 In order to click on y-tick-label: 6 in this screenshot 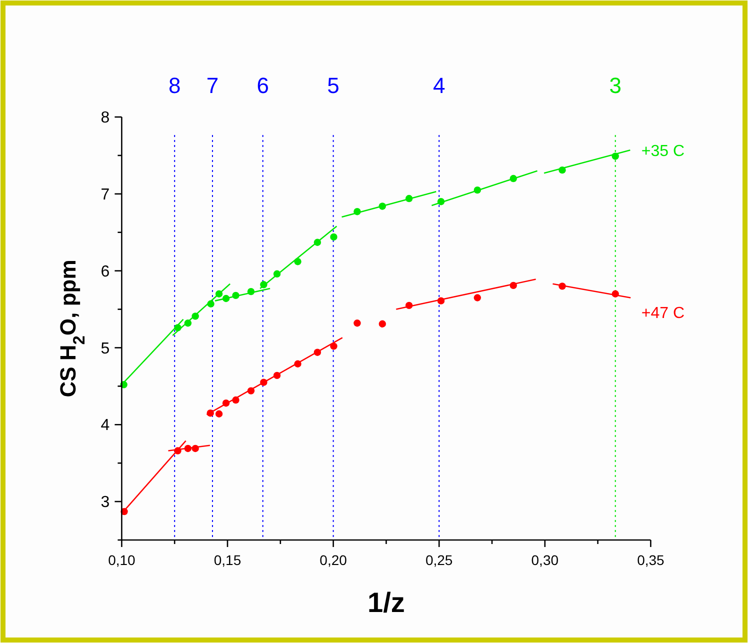, I will do `click(105, 271)`.